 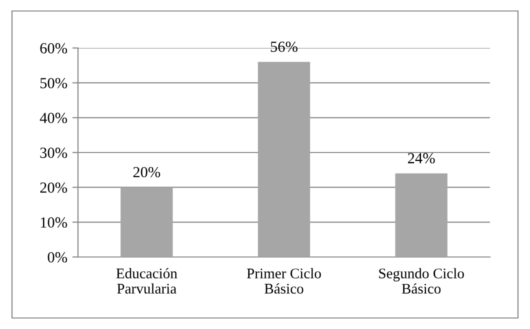 What do you see at coordinates (421, 158) in the screenshot?
I see `data-label: 24%` at bounding box center [421, 158].